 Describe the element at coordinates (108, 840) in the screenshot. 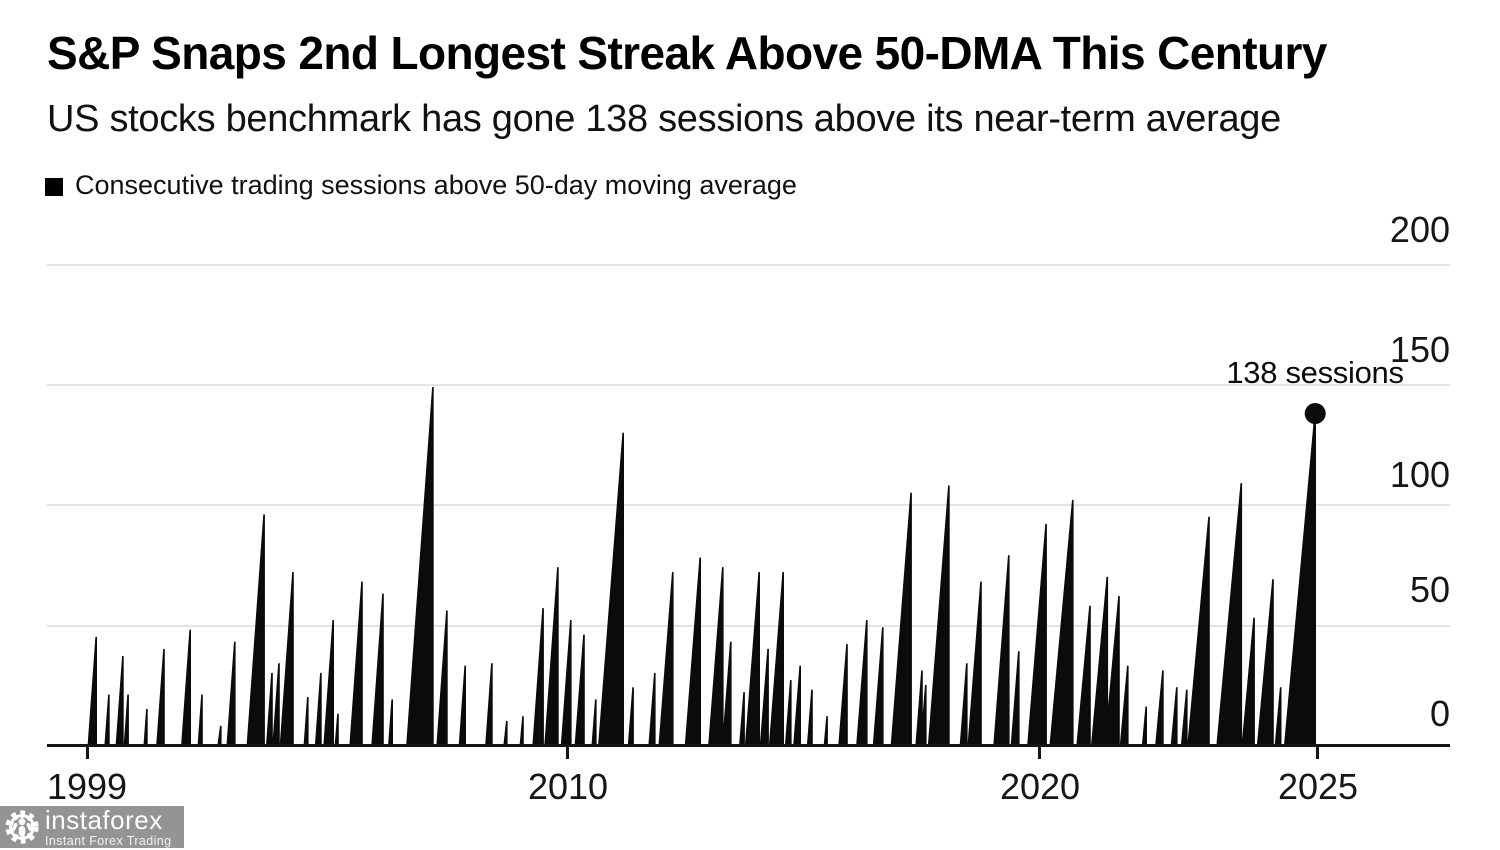

I see `watermark-tagline: Instant Forex Trading` at that location.